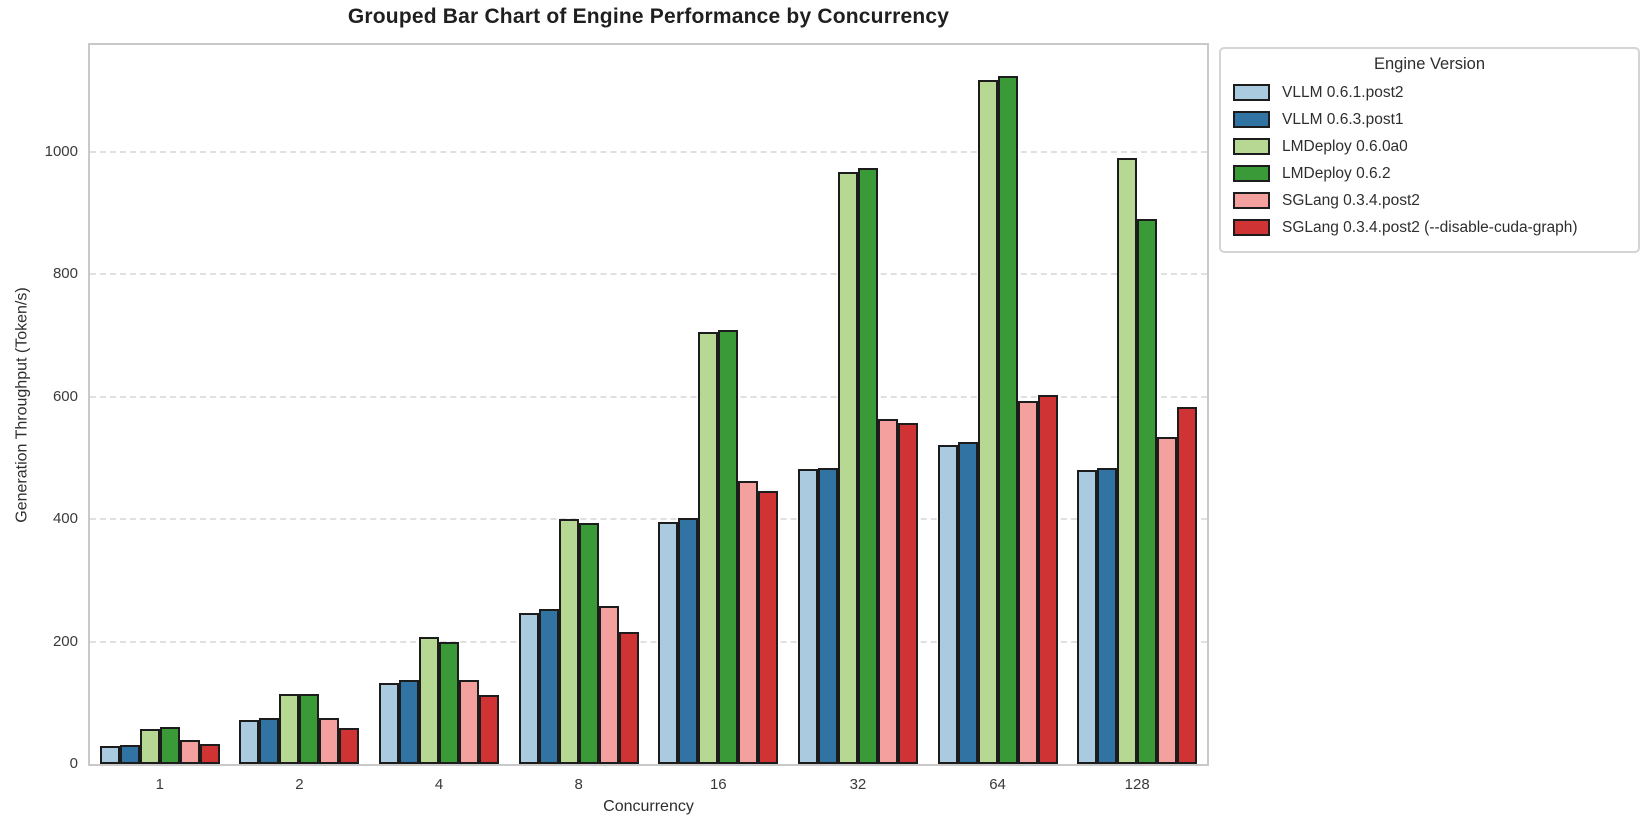 The image size is (1649, 837). Describe the element at coordinates (648, 806) in the screenshot. I see `x-axis-label: Concurrency` at that location.